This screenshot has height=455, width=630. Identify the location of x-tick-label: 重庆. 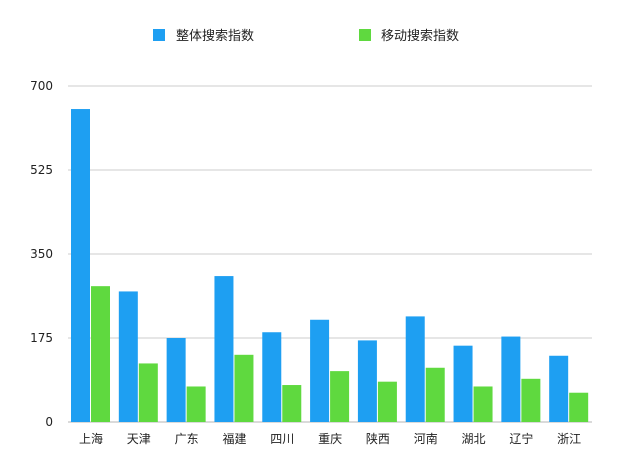
(330, 439).